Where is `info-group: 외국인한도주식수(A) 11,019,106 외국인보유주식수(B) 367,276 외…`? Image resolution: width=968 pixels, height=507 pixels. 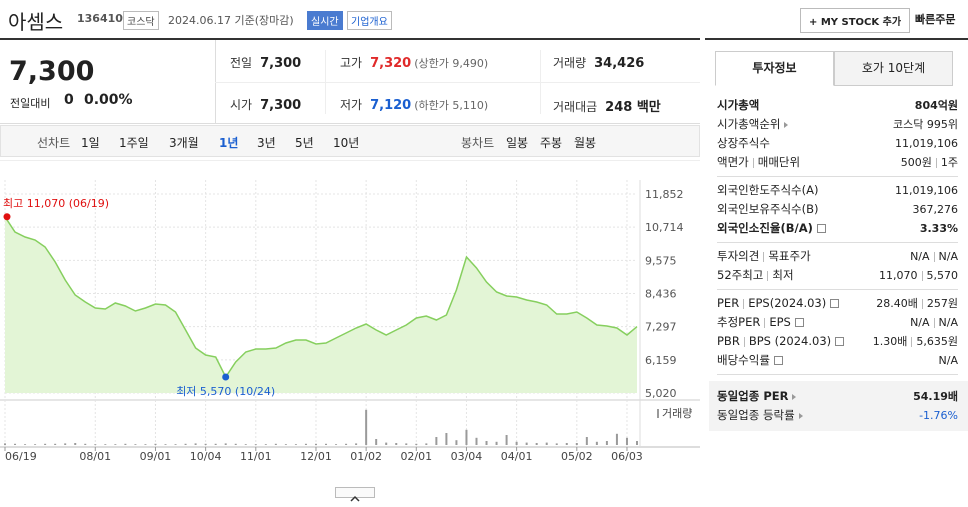
info-group: 외국인한도주식수(A) 11,019,106 외국인보유주식수(B) 367,276 외… is located at coordinates (837, 210).